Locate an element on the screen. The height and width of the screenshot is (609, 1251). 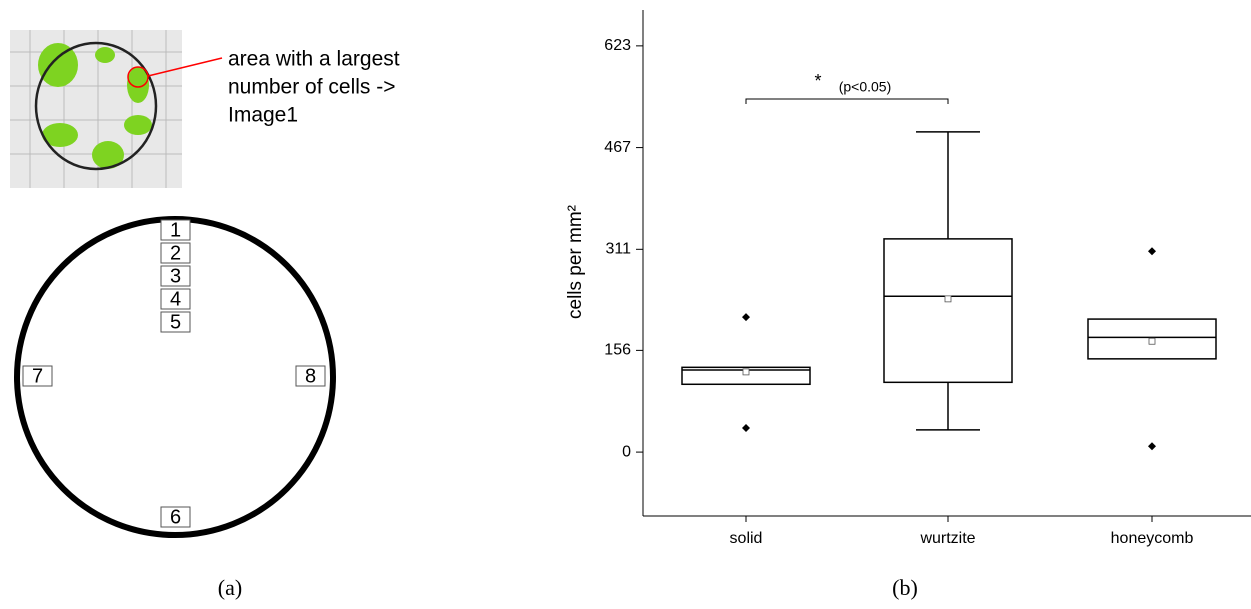
well-outline is located at coordinates (175, 377).